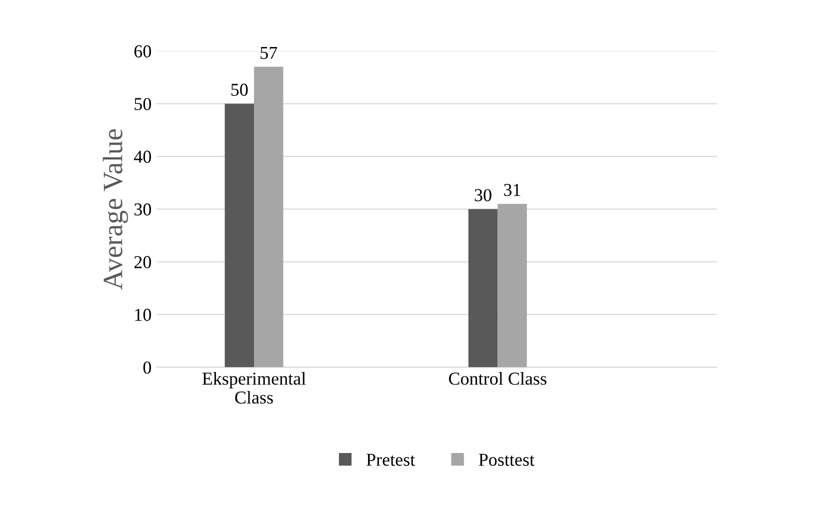 This screenshot has height=510, width=824. I want to click on y-tick-label: 30, so click(143, 209).